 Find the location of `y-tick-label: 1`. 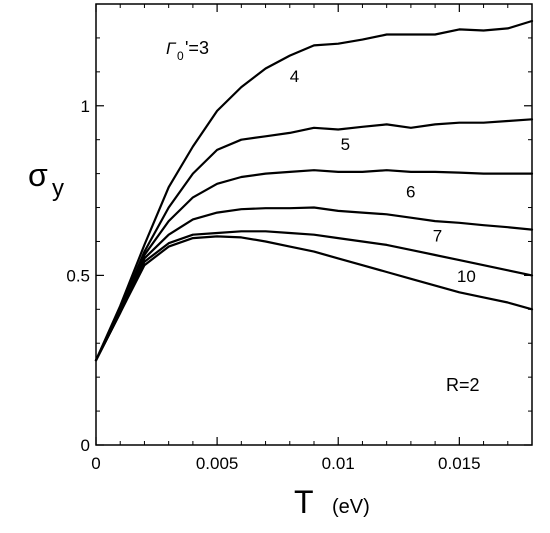

y-tick-label: 1 is located at coordinates (85, 106).